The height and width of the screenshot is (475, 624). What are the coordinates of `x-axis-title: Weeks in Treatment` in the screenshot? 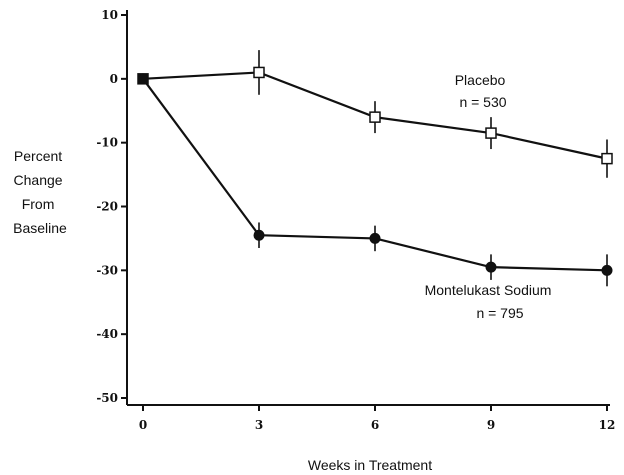 It's located at (370, 465).